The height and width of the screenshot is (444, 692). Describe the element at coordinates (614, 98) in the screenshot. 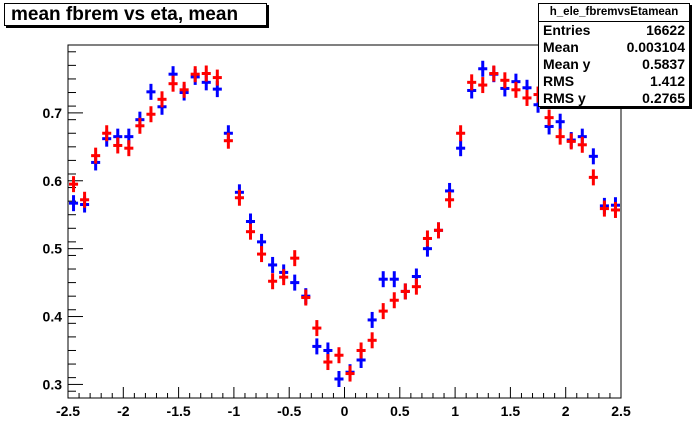

I see `stats-row-rms-y: RMS y 0.2765` at that location.